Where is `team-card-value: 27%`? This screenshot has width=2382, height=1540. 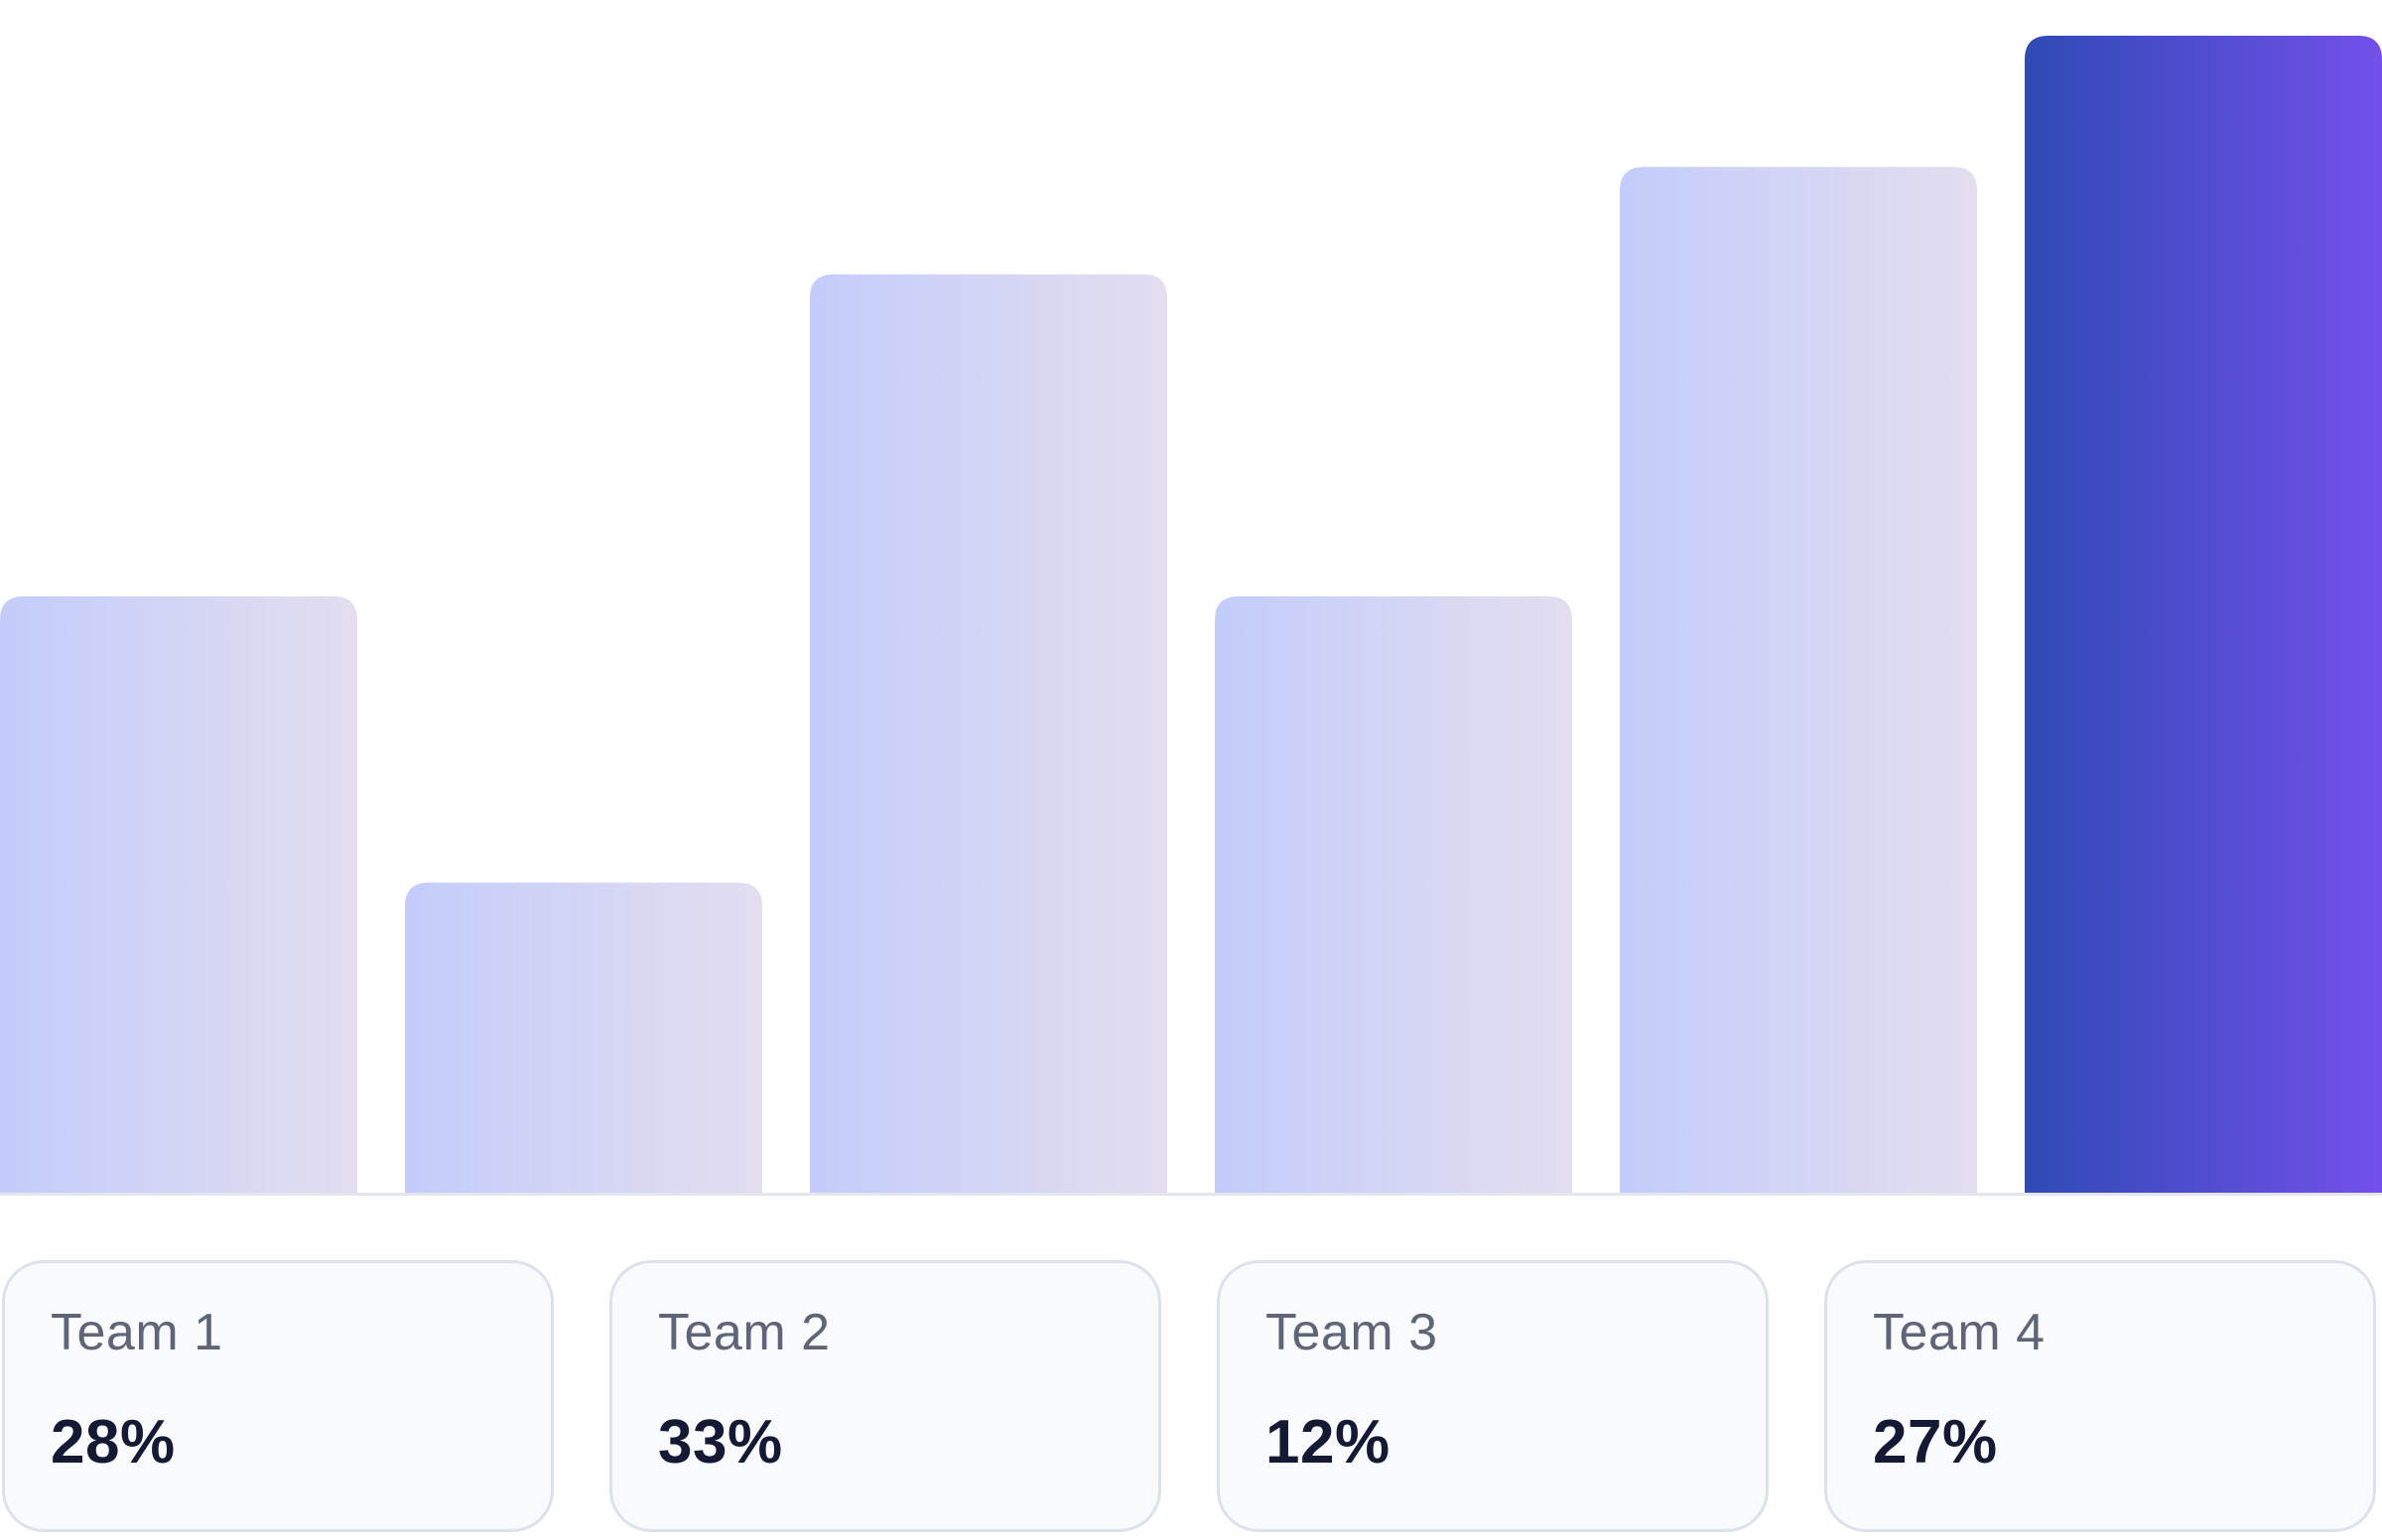
team-card-value: 27% is located at coordinates (1936, 1442).